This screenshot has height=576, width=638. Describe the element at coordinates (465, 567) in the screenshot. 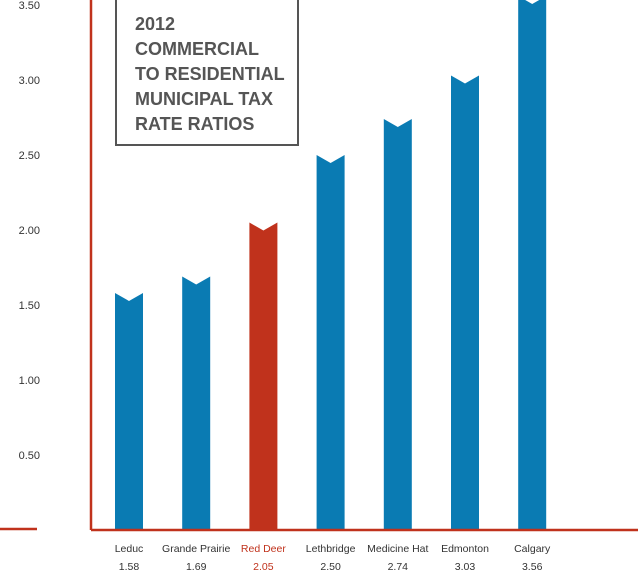

I see `value-label: 3.03` at that location.